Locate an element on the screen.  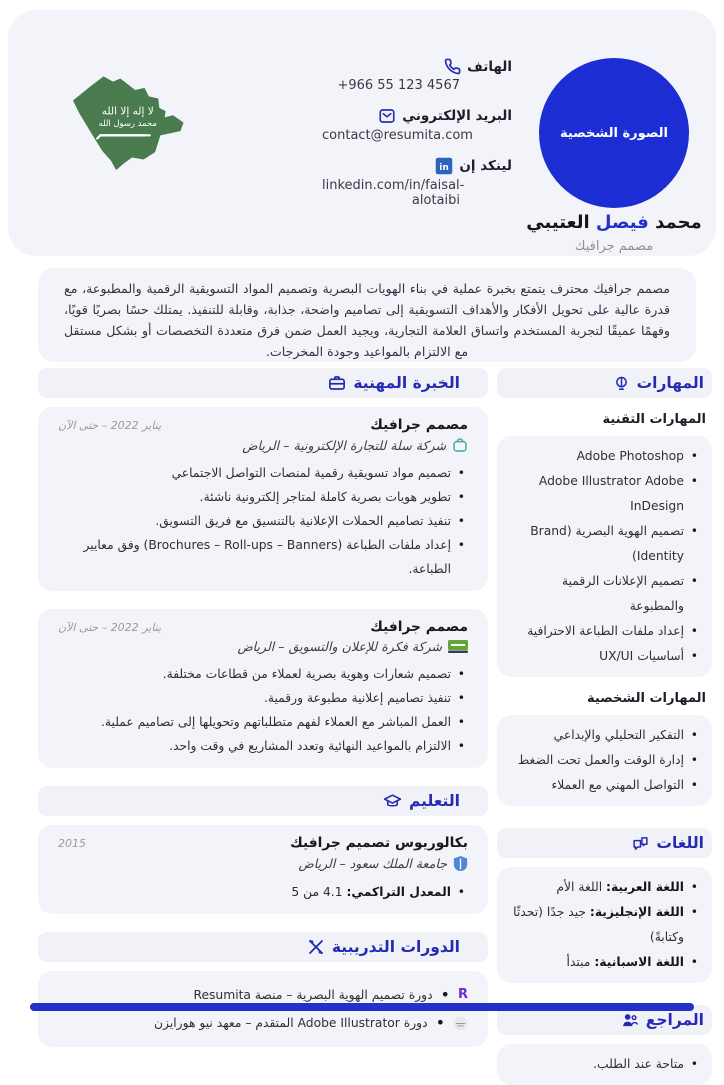
contact-phone: الهاتف +966 55 123 4567 is located at coordinates (390, 76).